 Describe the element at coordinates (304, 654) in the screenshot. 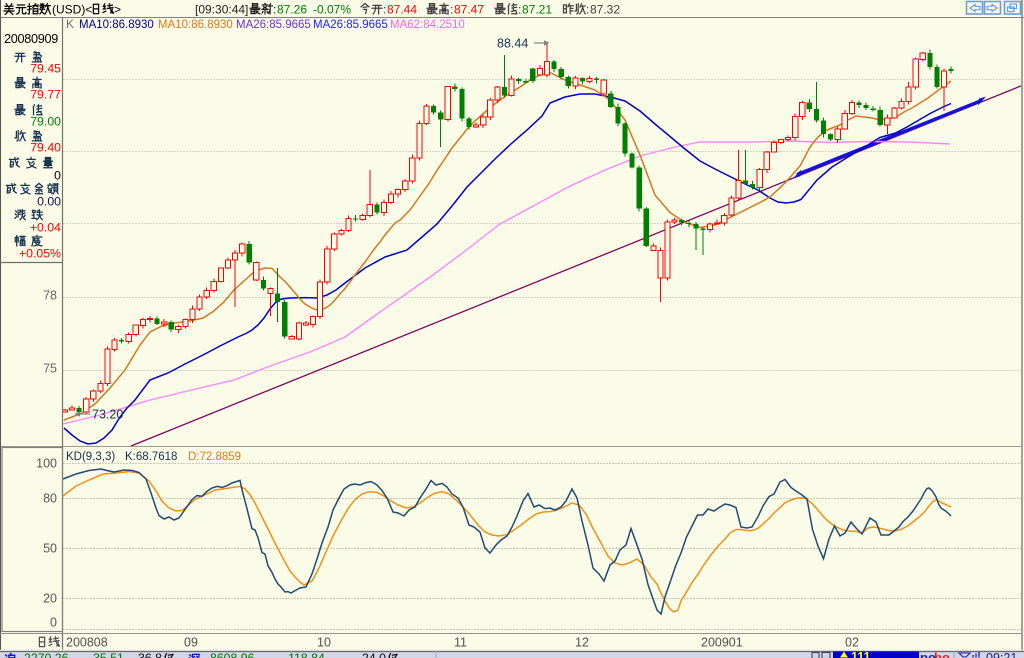

I see `svg-text: -118.84` at that location.